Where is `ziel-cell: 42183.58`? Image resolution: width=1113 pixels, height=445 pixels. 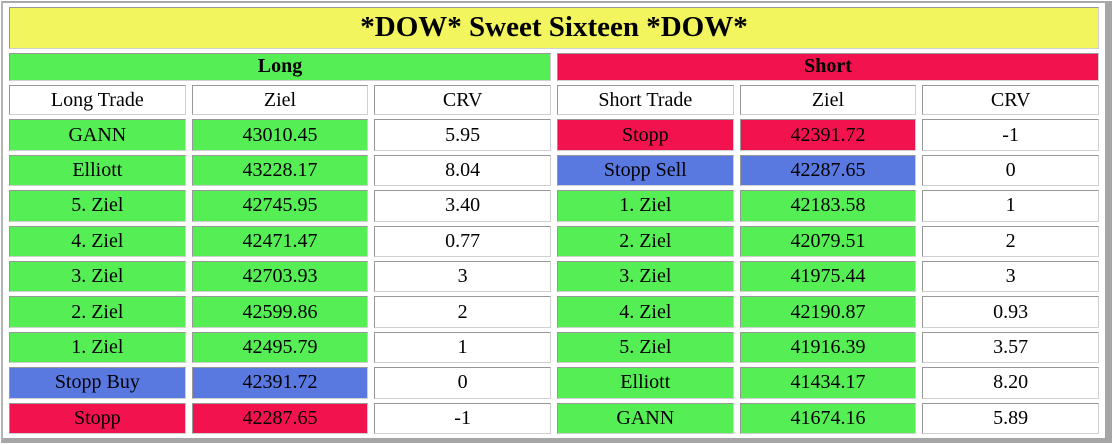 ziel-cell: 42183.58 is located at coordinates (828, 206).